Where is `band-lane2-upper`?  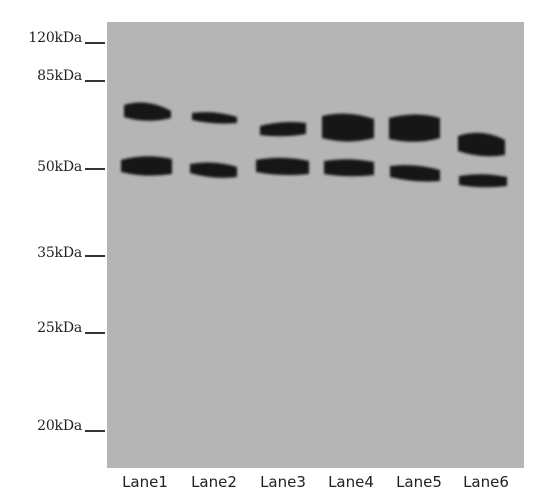 band-lane2-upper is located at coordinates (214, 118).